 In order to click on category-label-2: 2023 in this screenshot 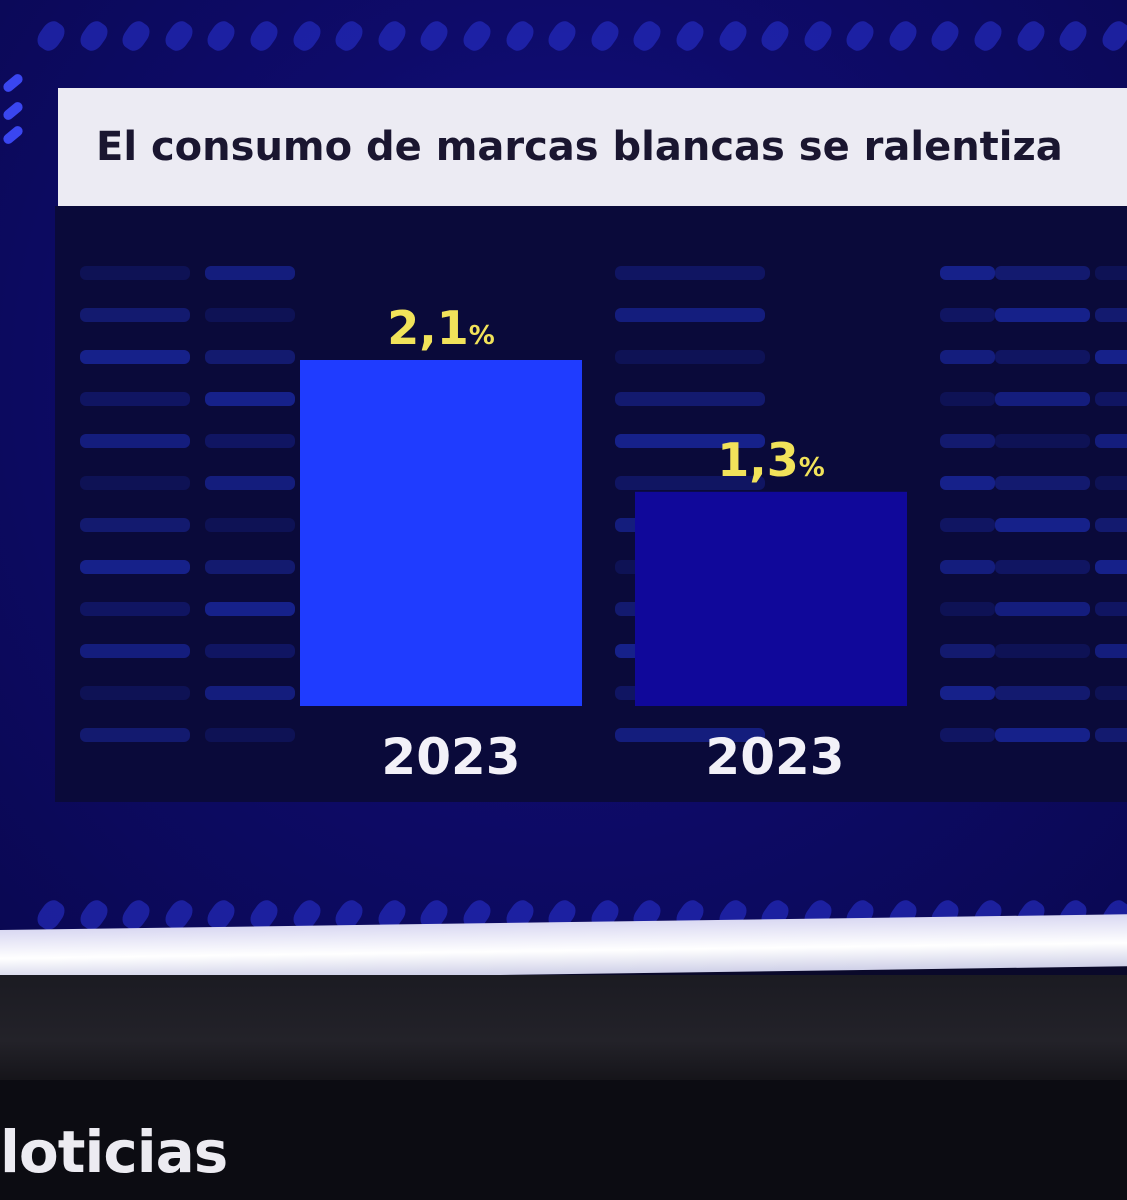, I will do `click(774, 757)`.